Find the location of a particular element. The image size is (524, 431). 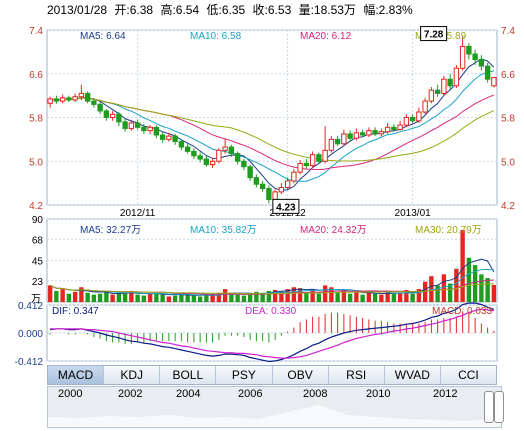

price-y-tick-left: 6.6 is located at coordinates (36, 75).